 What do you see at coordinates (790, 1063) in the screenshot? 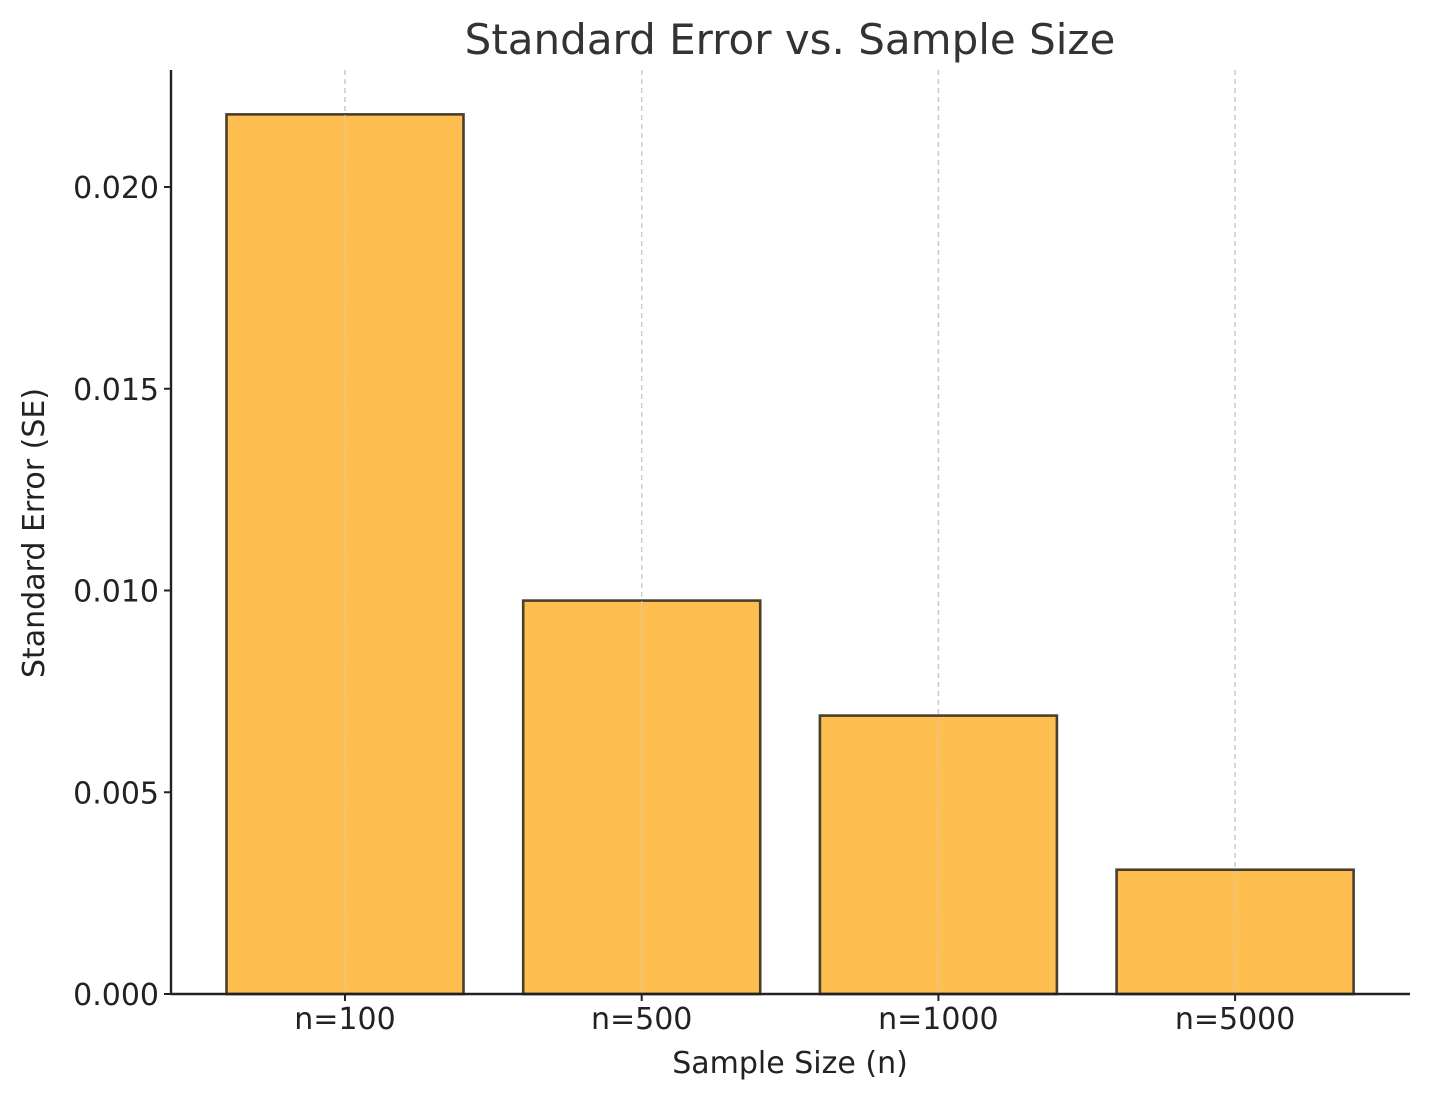
I see `x-axis-label: Sample Size (n)` at bounding box center [790, 1063].